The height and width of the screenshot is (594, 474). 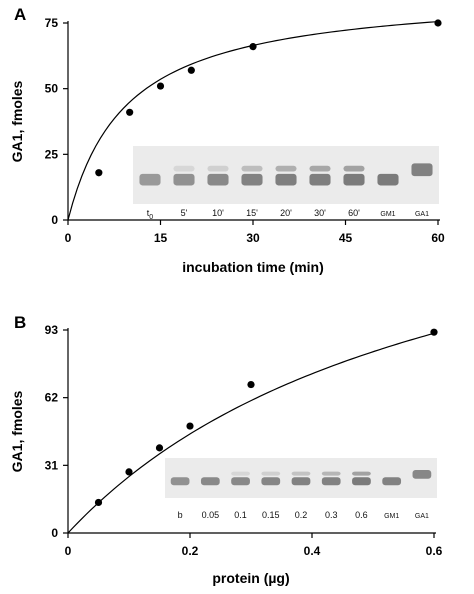 I want to click on x-axis-label: incubation time (min), so click(x=253, y=267).